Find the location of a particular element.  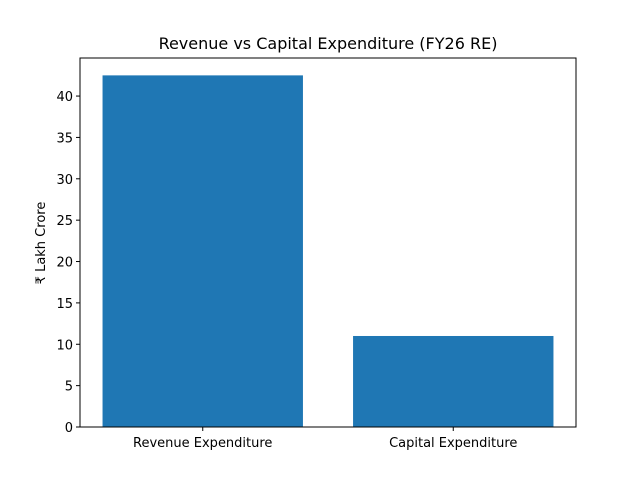

x-tick-label: Revenue Expenditure is located at coordinates (202, 443).